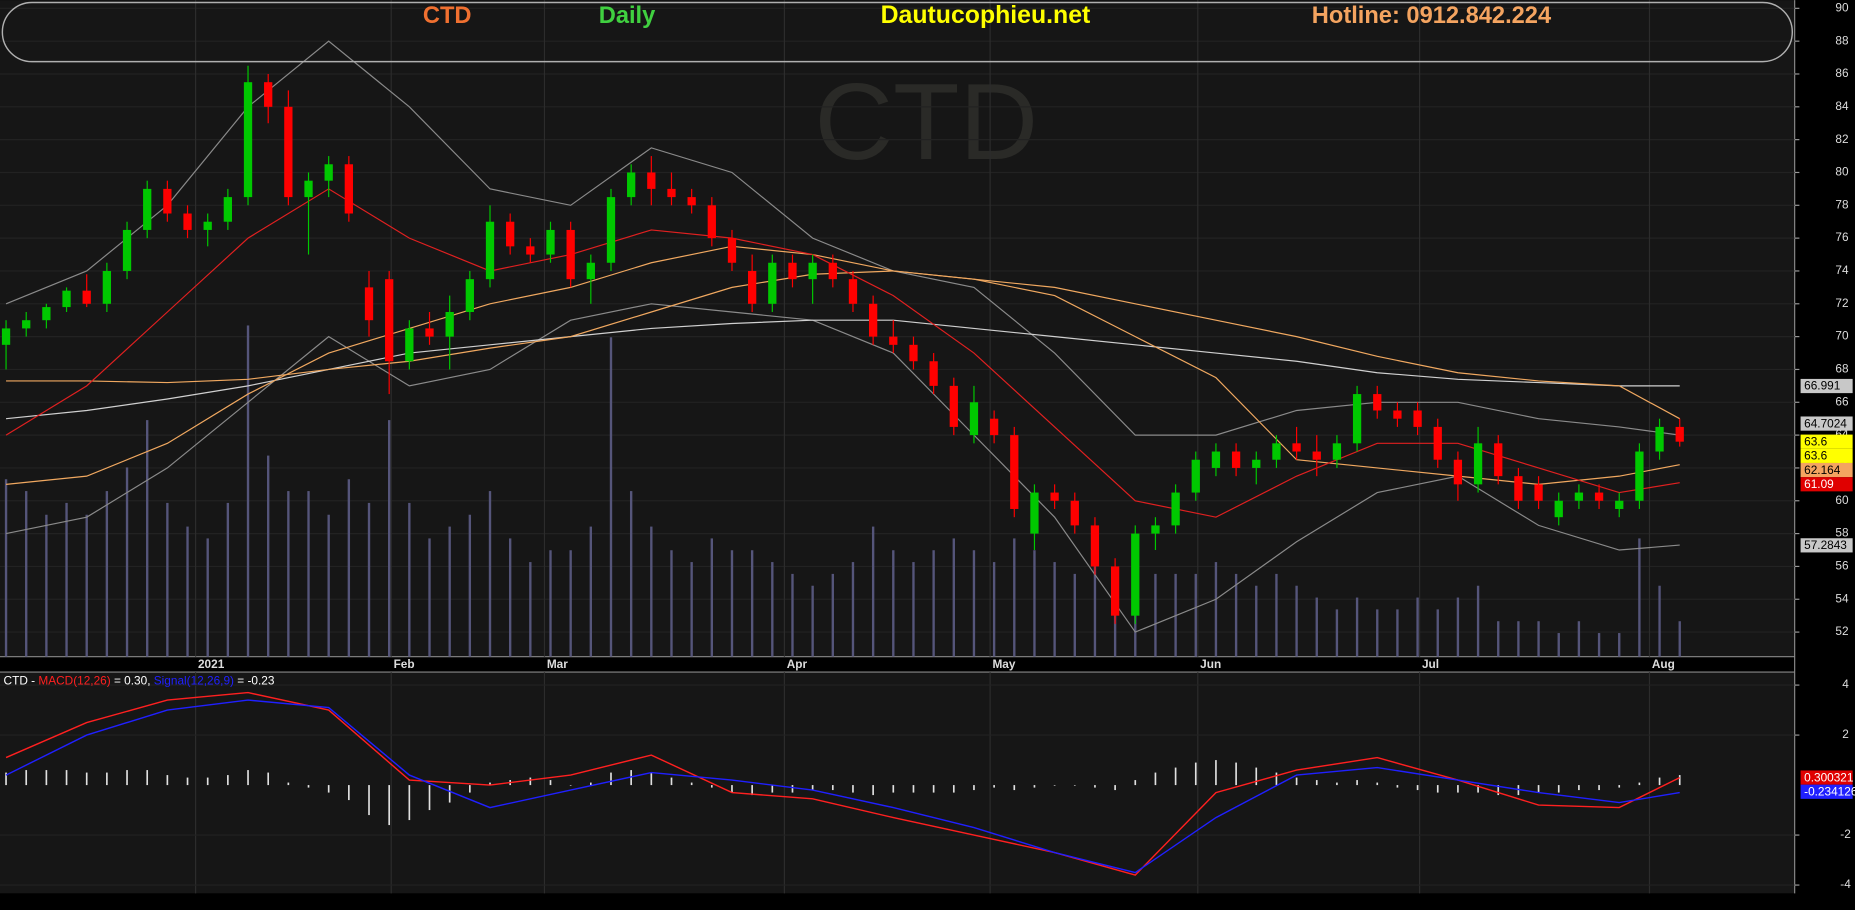  What do you see at coordinates (1432, 16) in the screenshot?
I see `hotline: Hotline: 0912.842.224` at bounding box center [1432, 16].